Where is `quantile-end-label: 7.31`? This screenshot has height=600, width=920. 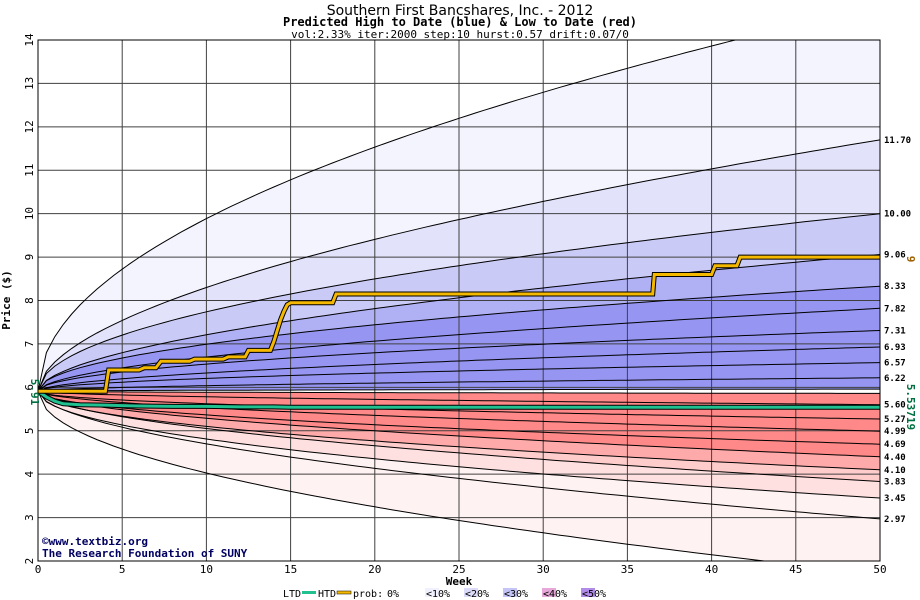
quantile-end-label: 7.31 is located at coordinates (895, 331).